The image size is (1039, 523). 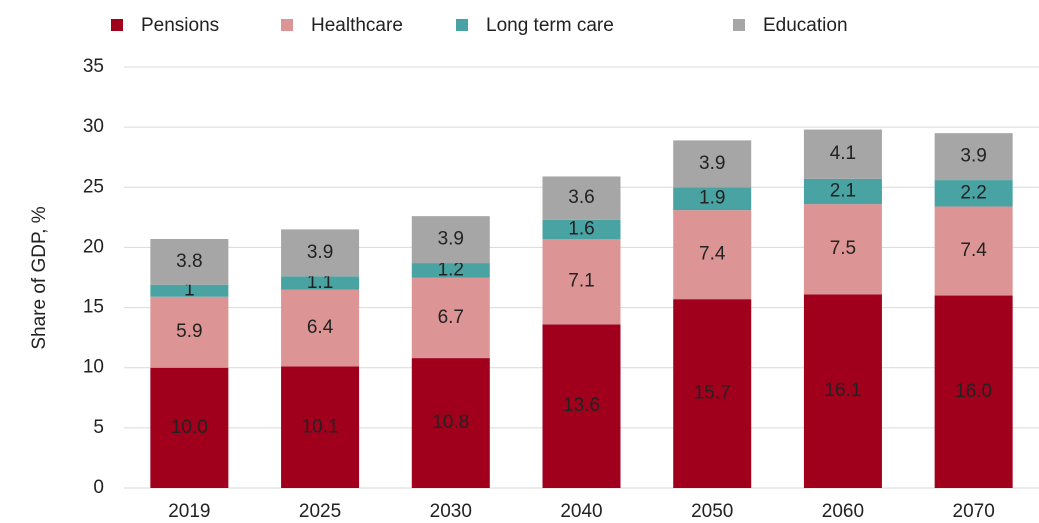 I want to click on value-label: 5.9, so click(x=189, y=331).